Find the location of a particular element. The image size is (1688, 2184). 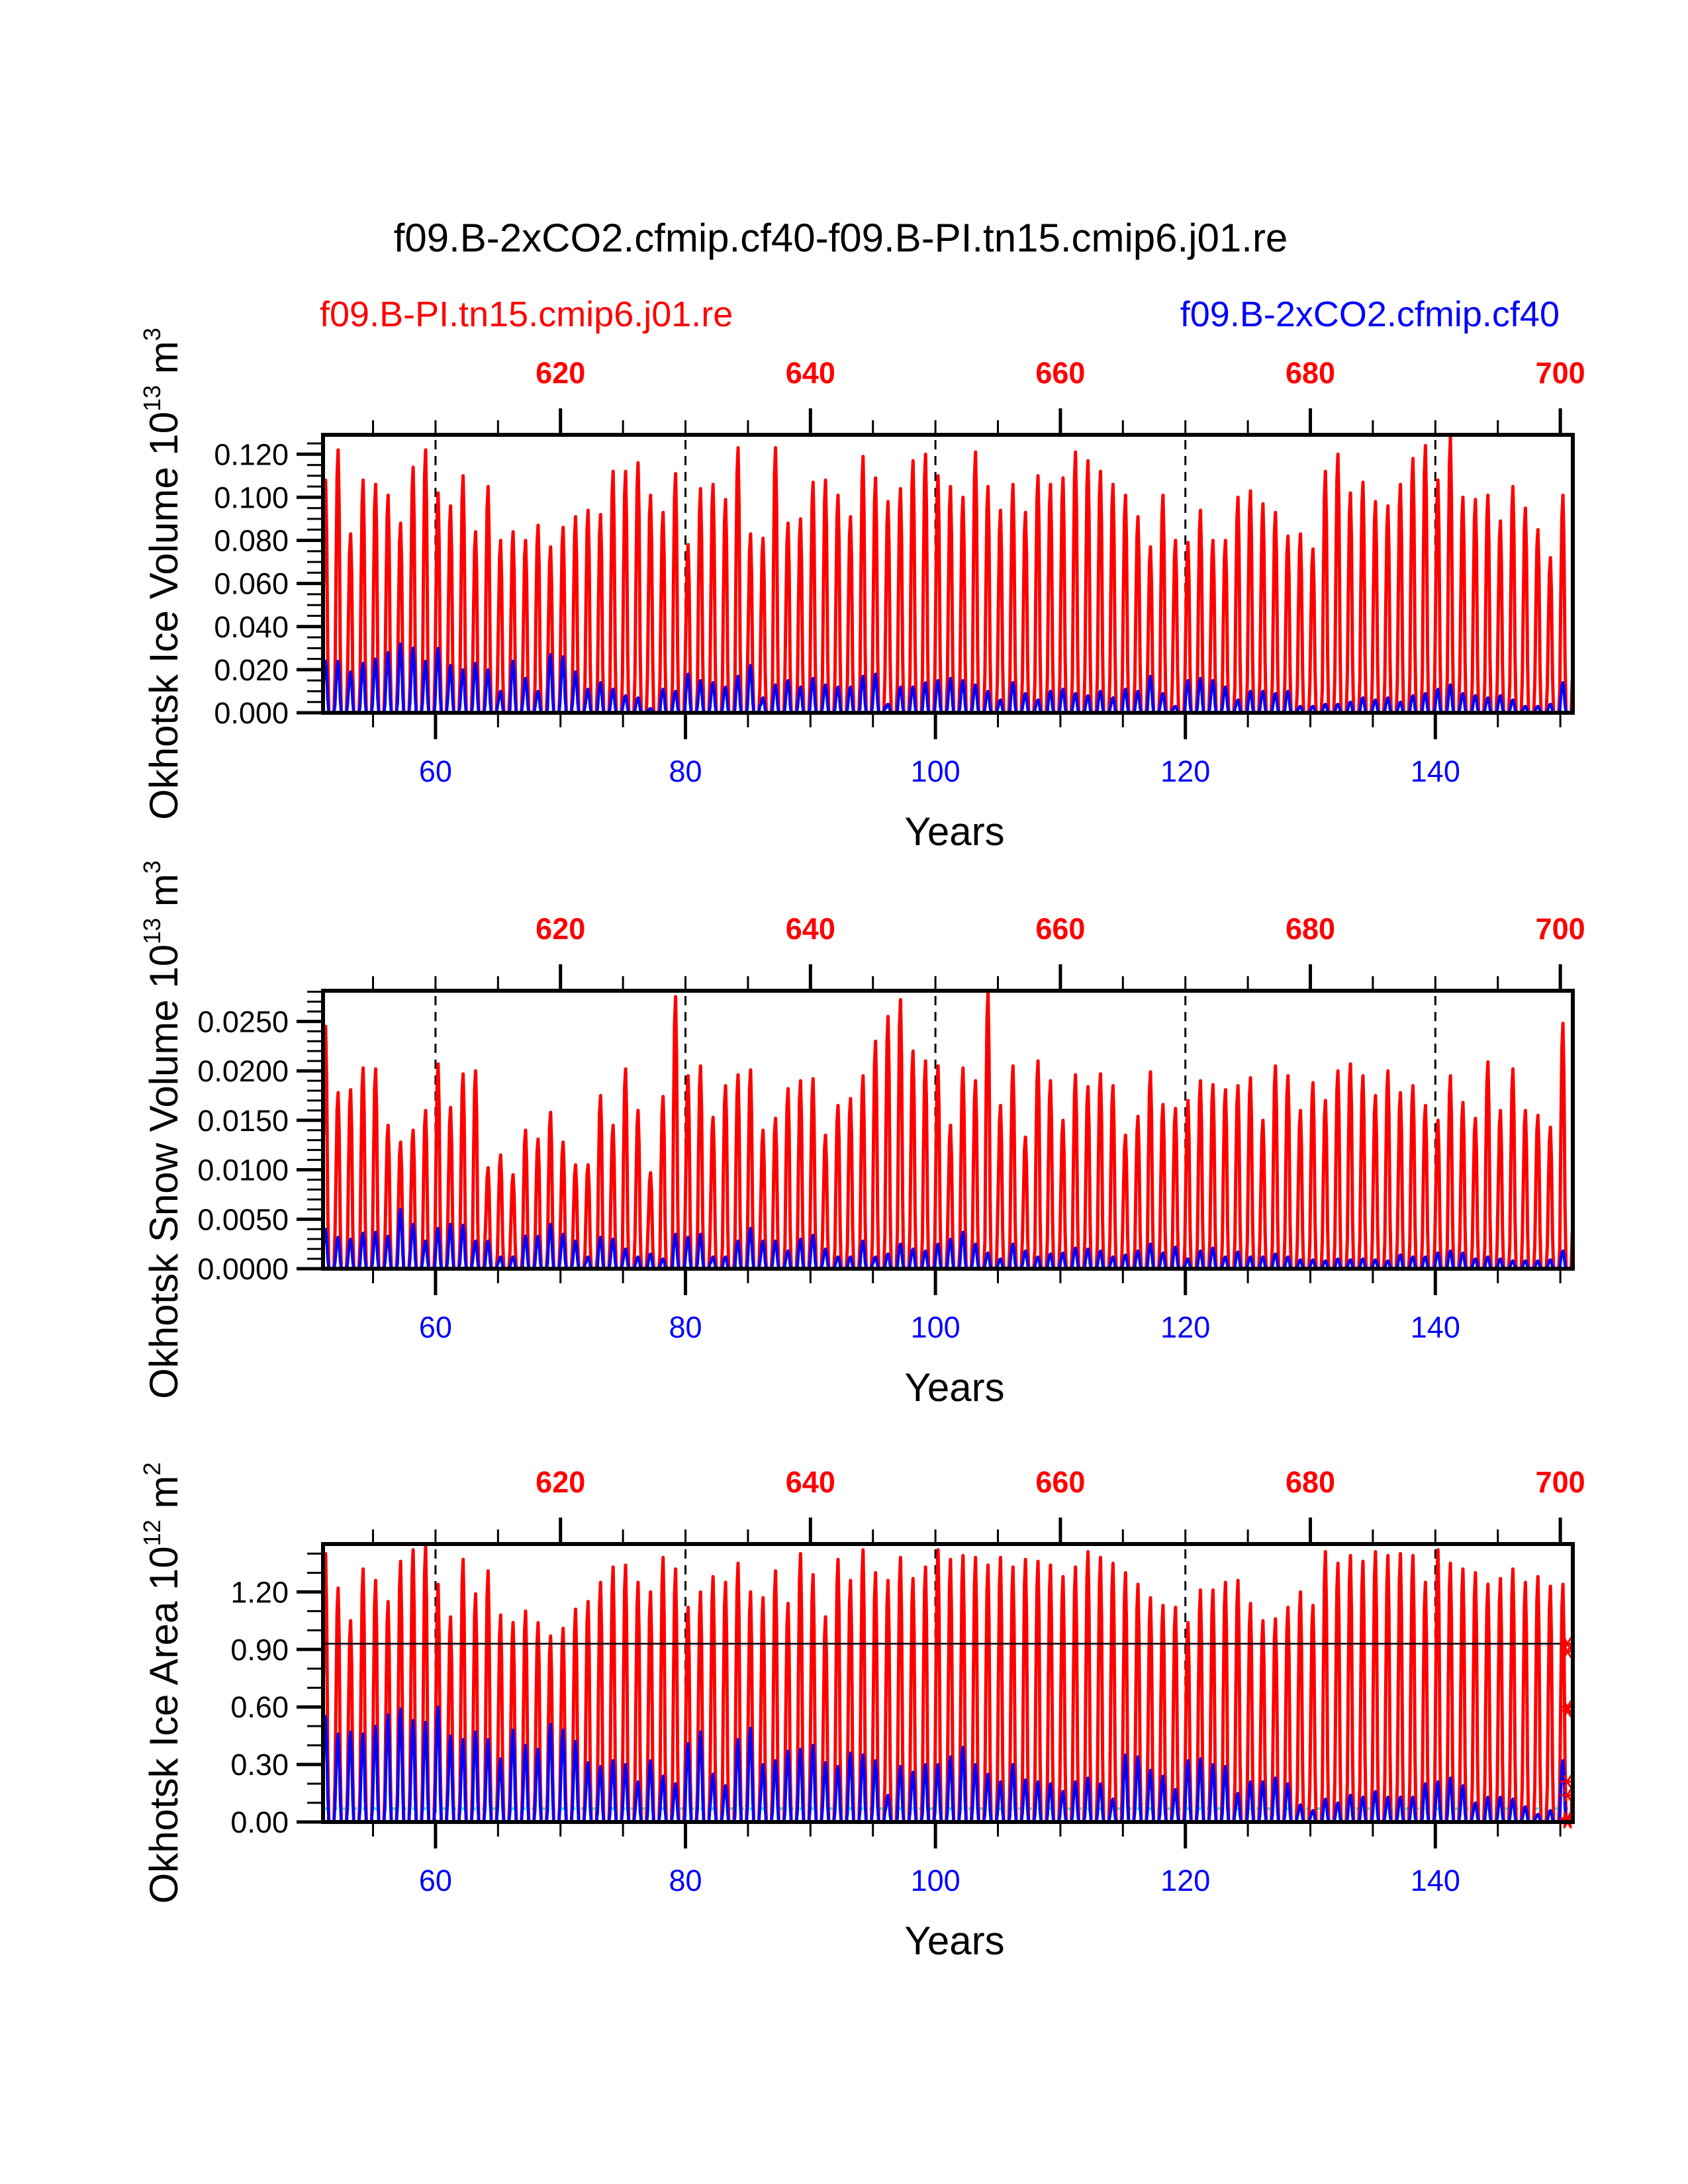

y-label-base: Okhotsk Ice Area 10 is located at coordinates (164, 1724).